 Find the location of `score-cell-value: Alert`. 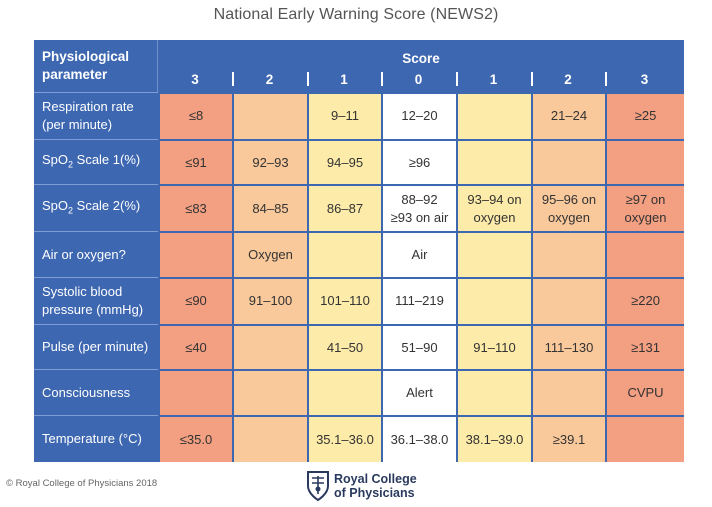

score-cell-value: Alert is located at coordinates (419, 393).